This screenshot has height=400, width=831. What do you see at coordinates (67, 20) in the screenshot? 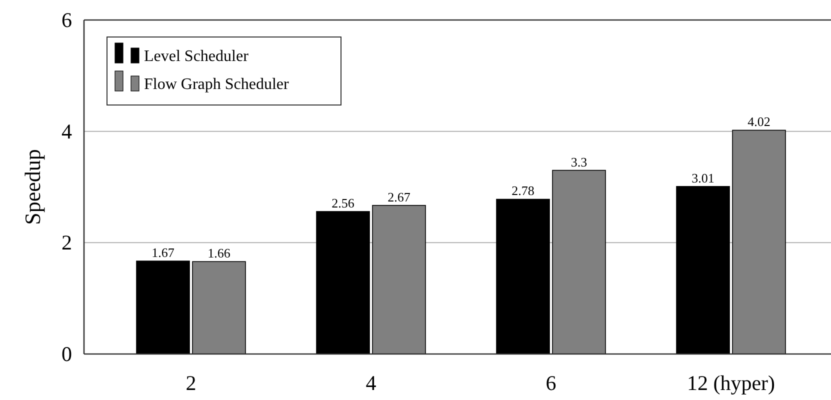
I see `y-tick-label: 6` at bounding box center [67, 20].